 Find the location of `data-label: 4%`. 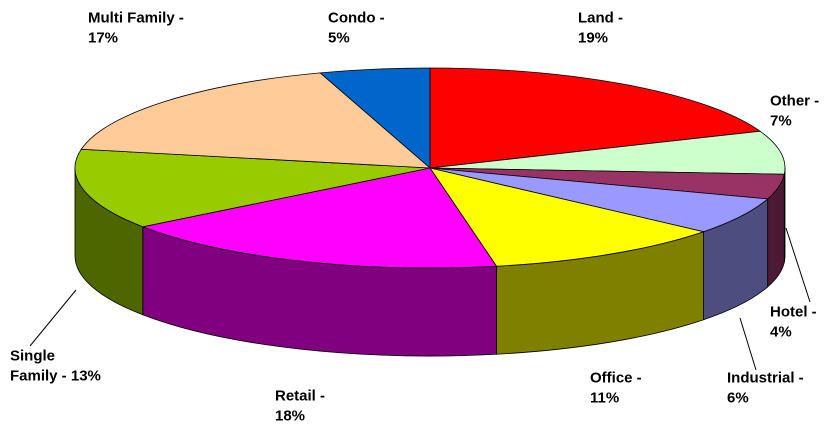

data-label: 4% is located at coordinates (781, 331).